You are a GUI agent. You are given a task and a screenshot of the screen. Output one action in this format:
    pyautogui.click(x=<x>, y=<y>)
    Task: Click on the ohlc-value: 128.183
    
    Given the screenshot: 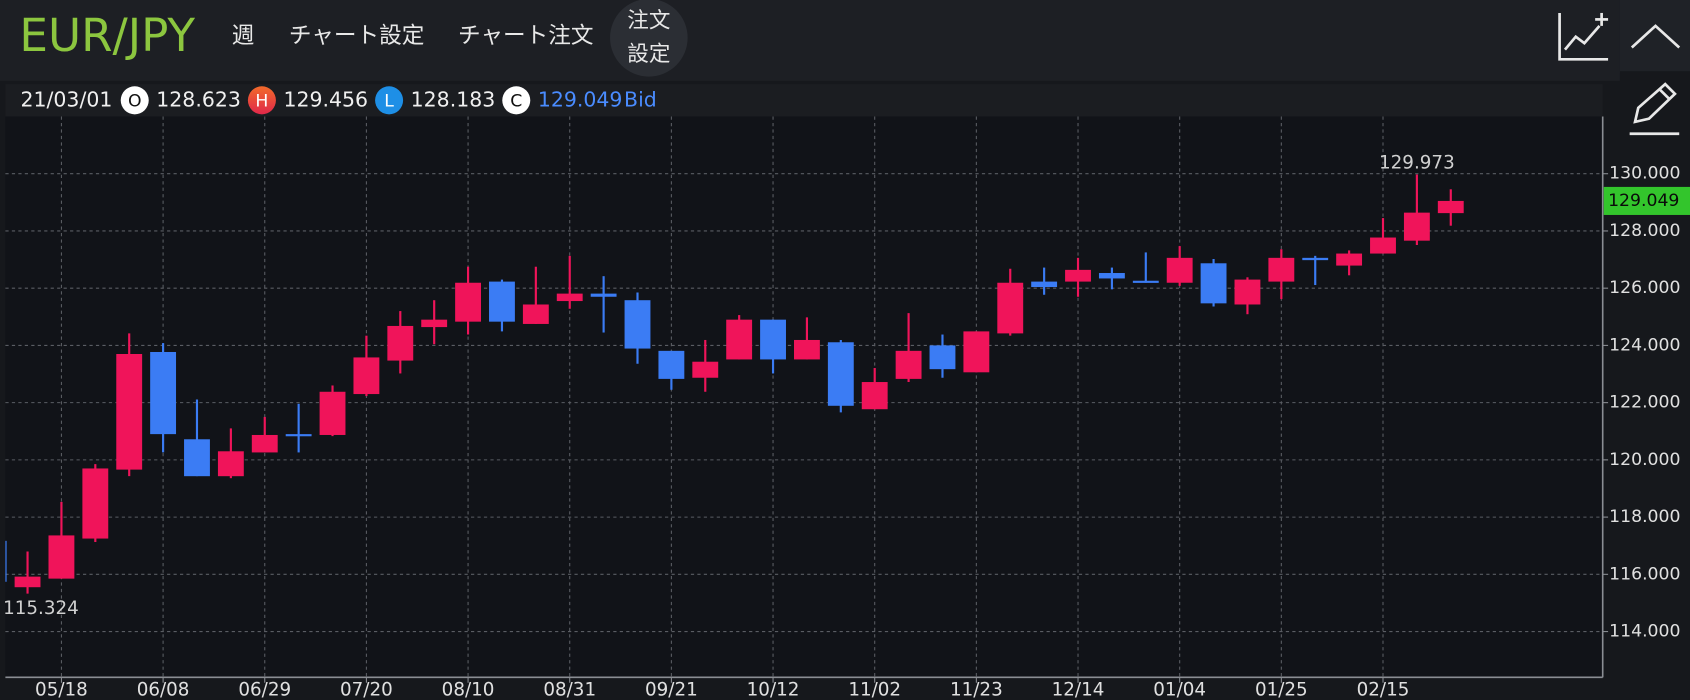 What is the action you would take?
    pyautogui.click(x=453, y=99)
    